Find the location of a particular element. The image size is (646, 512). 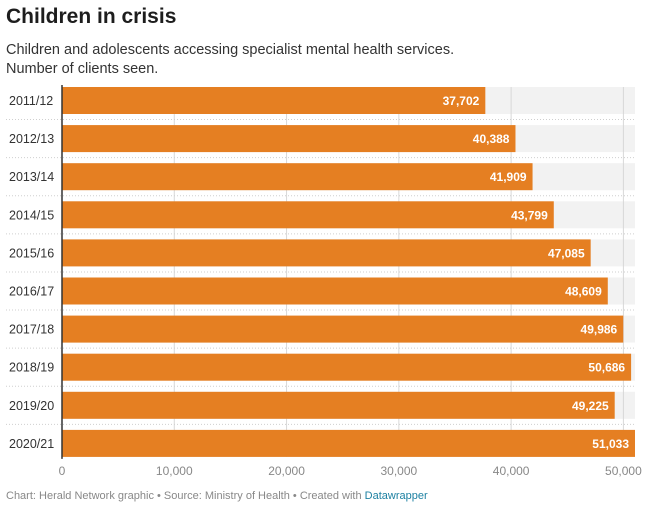

x-tick-label: 30,000 is located at coordinates (398, 471).